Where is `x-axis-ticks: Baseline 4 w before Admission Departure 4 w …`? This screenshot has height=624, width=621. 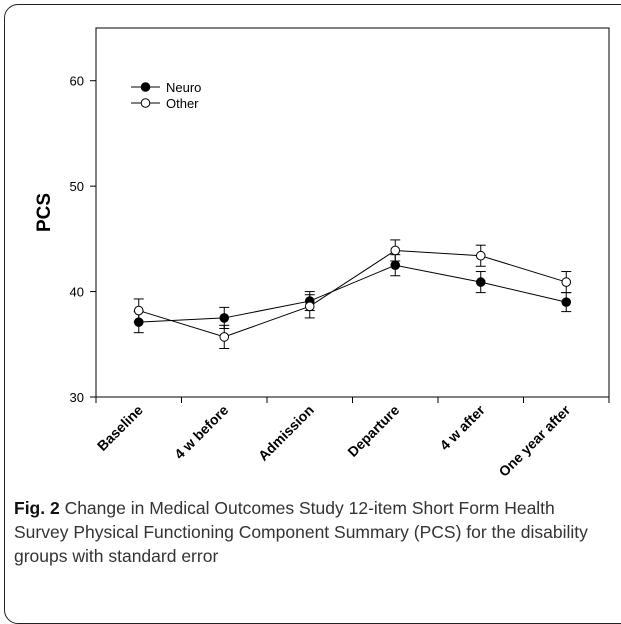 x-axis-ticks: Baseline 4 w before Admission Departure 4 w … is located at coordinates (352, 438).